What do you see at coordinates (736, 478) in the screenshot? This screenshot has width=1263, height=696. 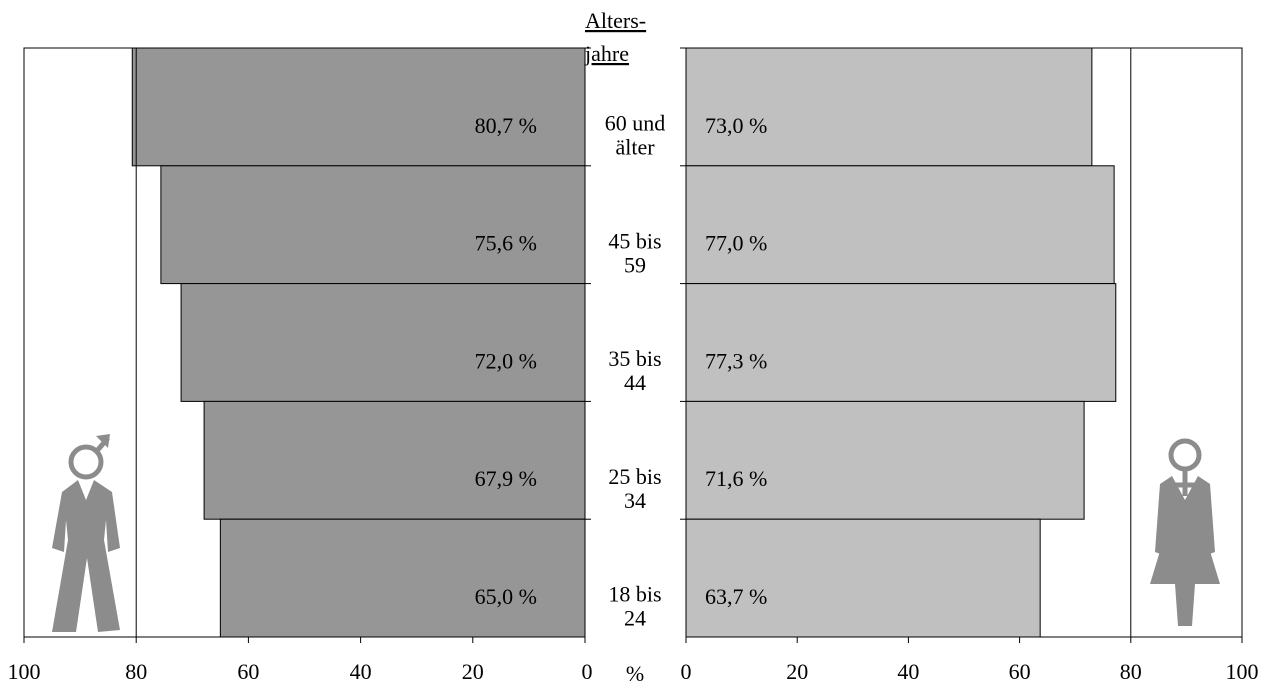 I see `right-data-label: 71,6 %` at bounding box center [736, 478].